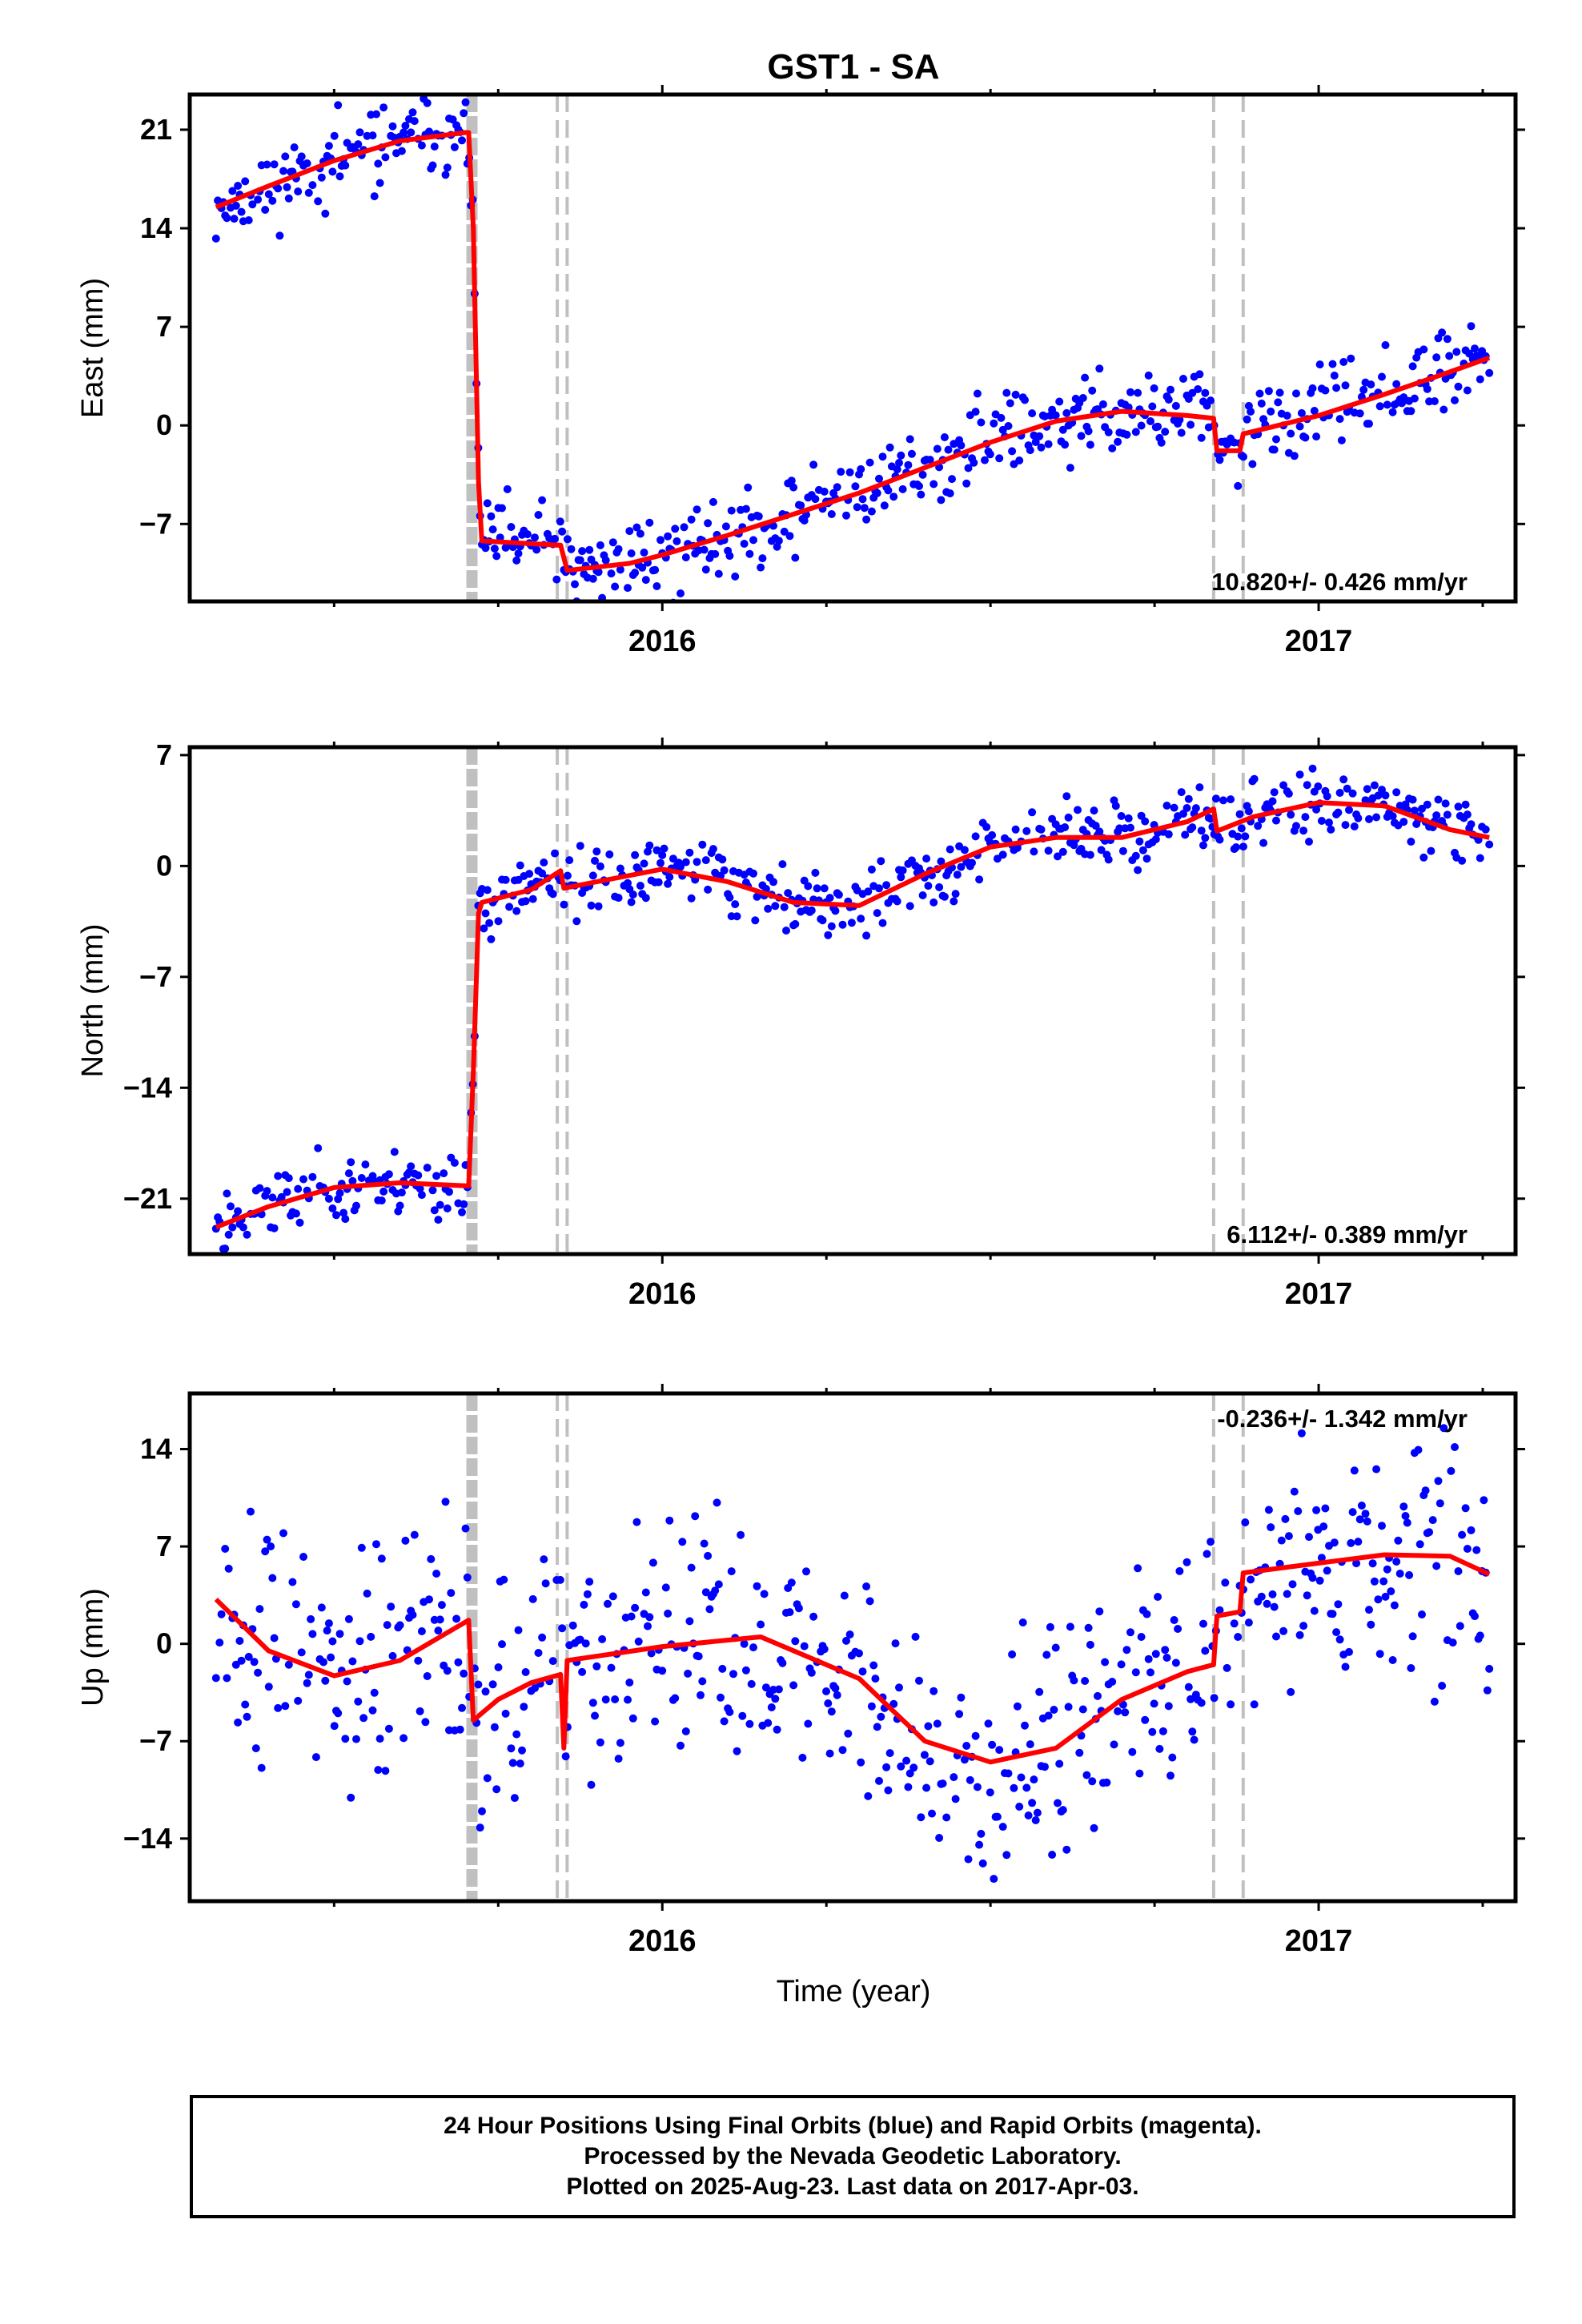 The height and width of the screenshot is (2324, 1582). Describe the element at coordinates (164, 1644) in the screenshot. I see `y-tick-label: 0` at that location.